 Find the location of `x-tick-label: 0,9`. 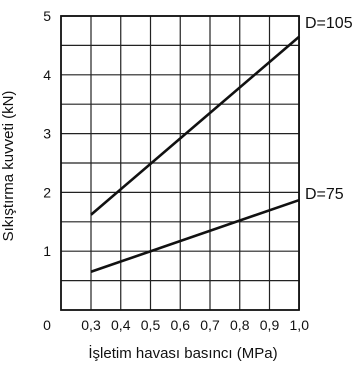

x-tick-label: 0,9 is located at coordinates (270, 325).